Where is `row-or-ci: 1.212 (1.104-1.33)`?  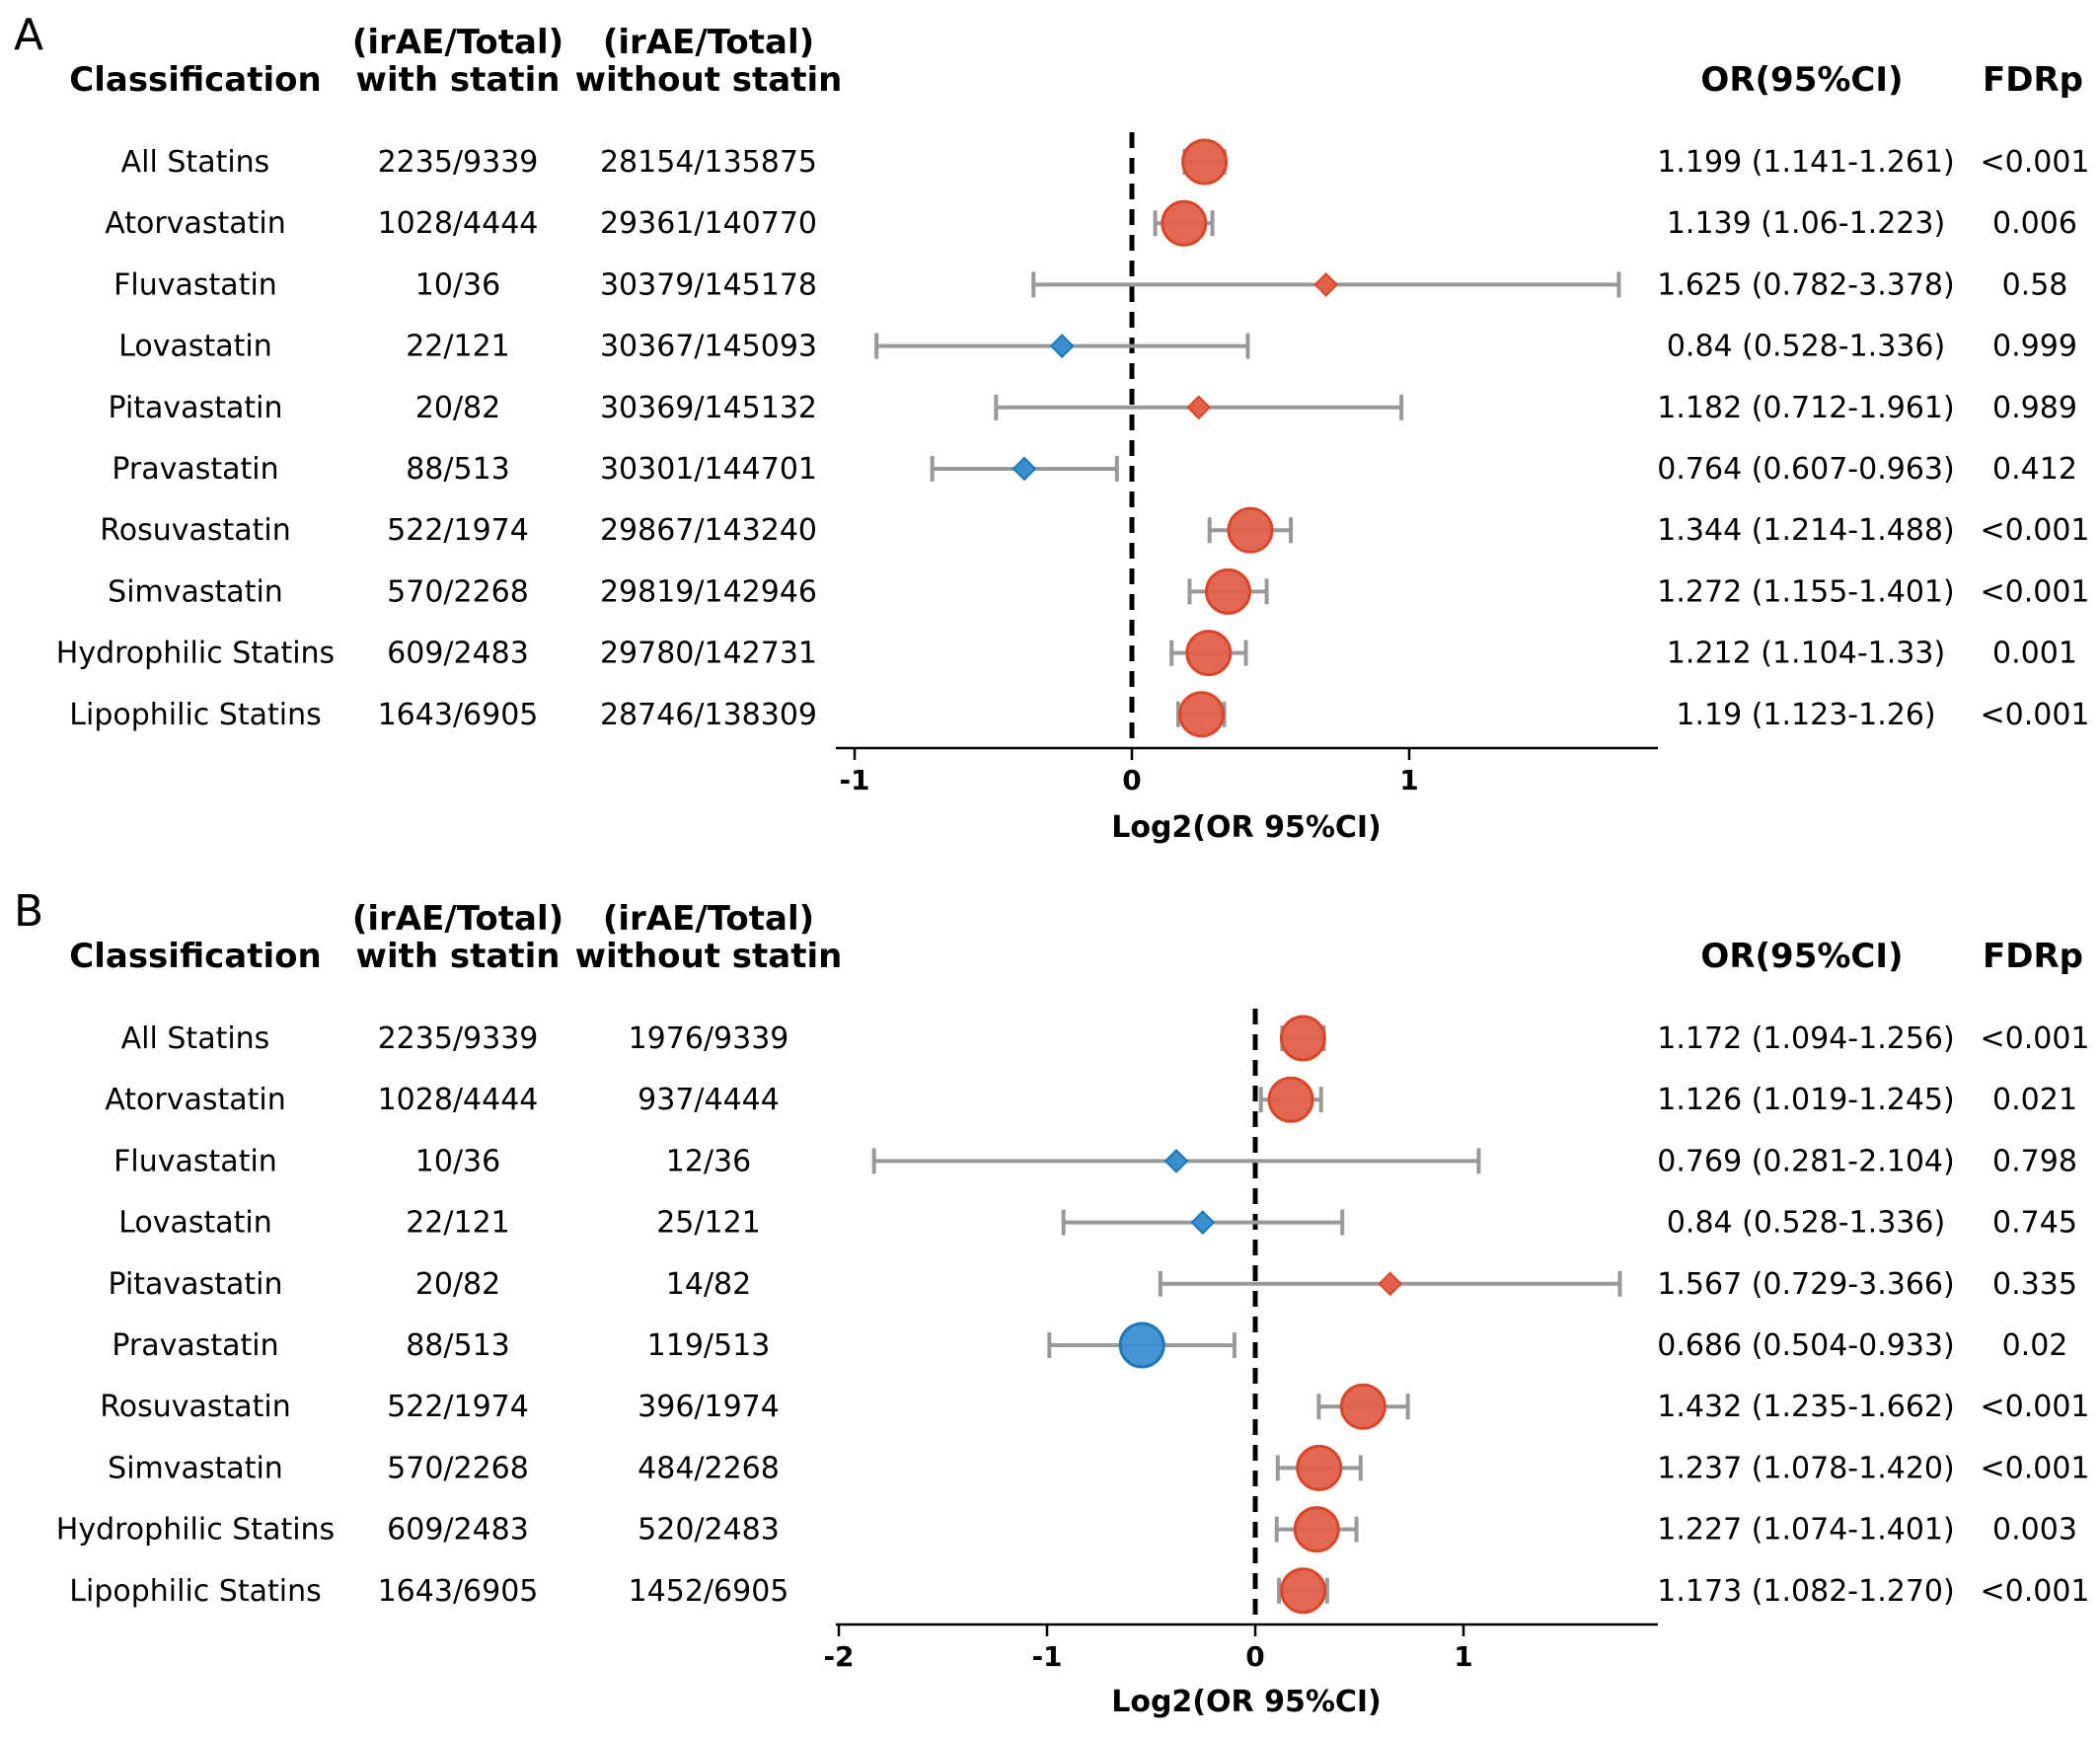 row-or-ci: 1.212 (1.104-1.33) is located at coordinates (1806, 654).